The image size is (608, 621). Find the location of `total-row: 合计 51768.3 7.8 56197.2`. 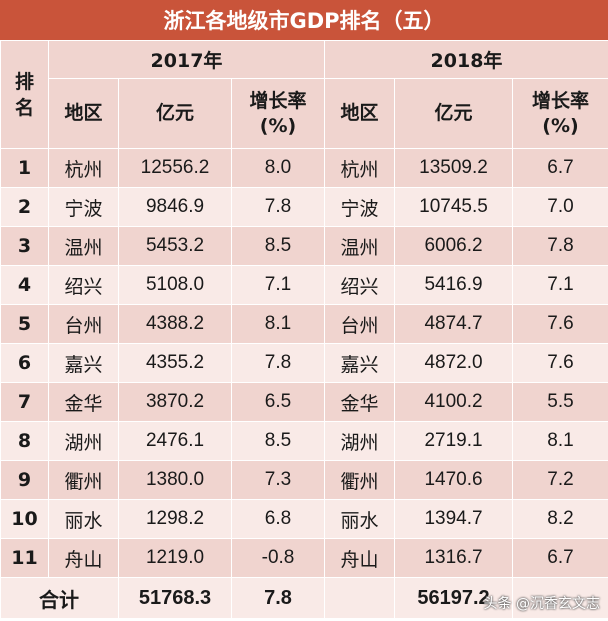

total-row: 合计 51768.3 7.8 56197.2 is located at coordinates (304, 598).